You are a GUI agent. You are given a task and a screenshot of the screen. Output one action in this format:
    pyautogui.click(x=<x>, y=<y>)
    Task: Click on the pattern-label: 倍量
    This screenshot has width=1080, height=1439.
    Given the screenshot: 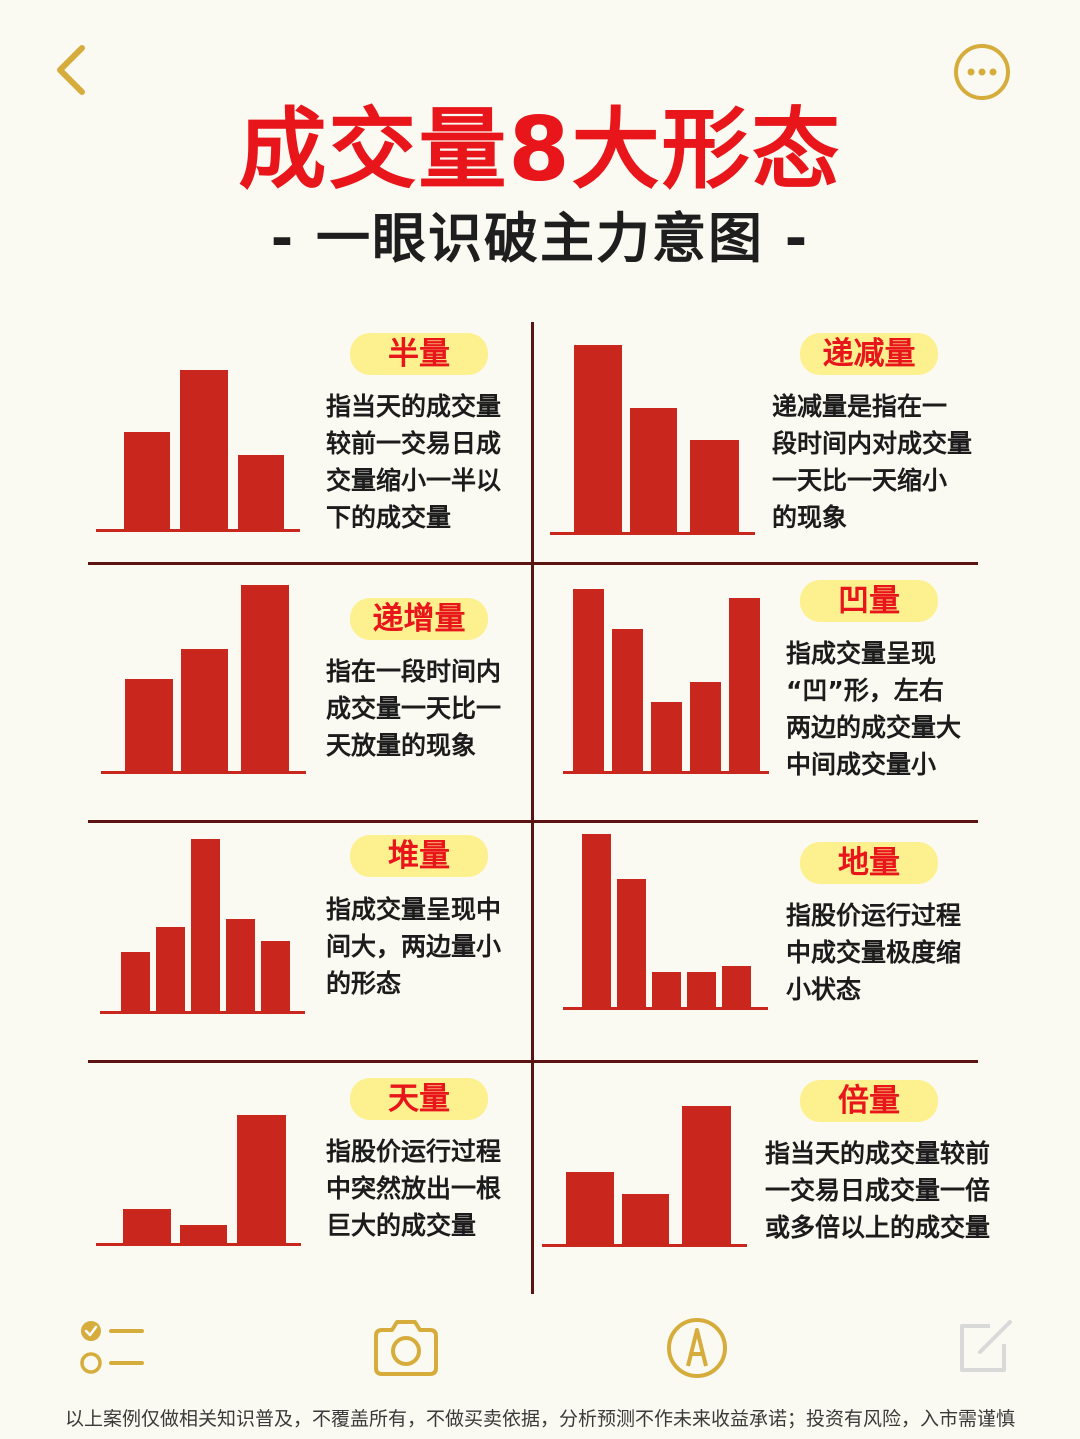 What is the action you would take?
    pyautogui.click(x=869, y=1101)
    